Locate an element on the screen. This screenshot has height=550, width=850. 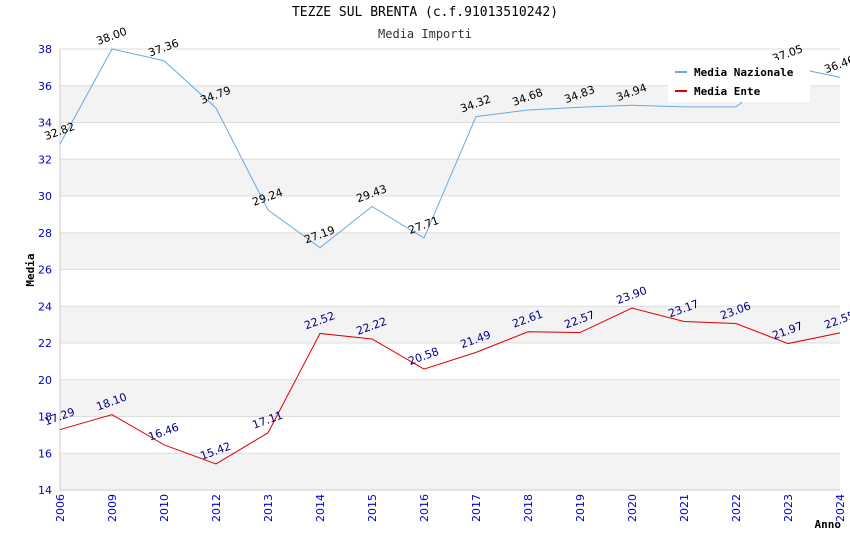
y-tick-label: 22 is located at coordinates (45, 343).